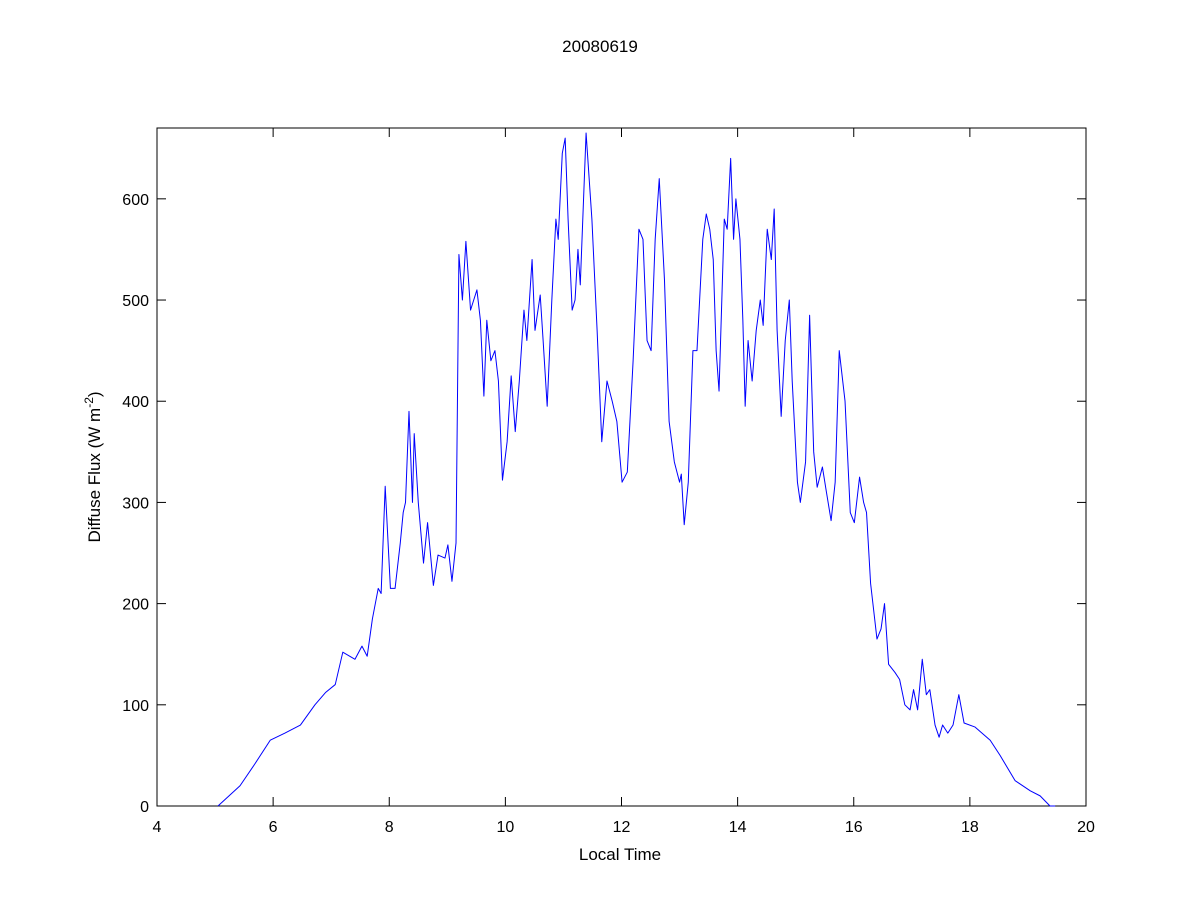 The width and height of the screenshot is (1200, 900). What do you see at coordinates (135, 402) in the screenshot?
I see `y-tick-label: 400` at bounding box center [135, 402].